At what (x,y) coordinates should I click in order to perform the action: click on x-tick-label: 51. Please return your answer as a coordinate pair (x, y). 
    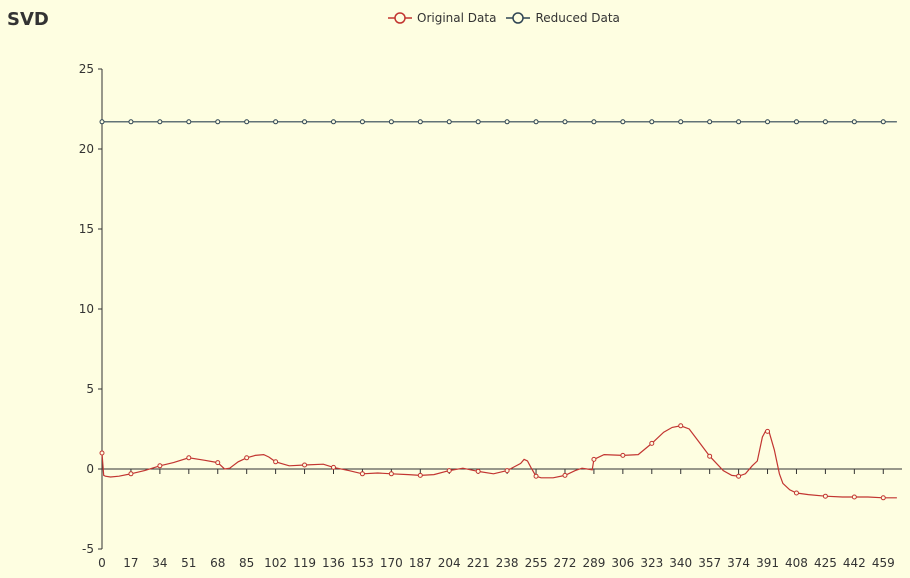
    Looking at the image, I should click on (188, 563).